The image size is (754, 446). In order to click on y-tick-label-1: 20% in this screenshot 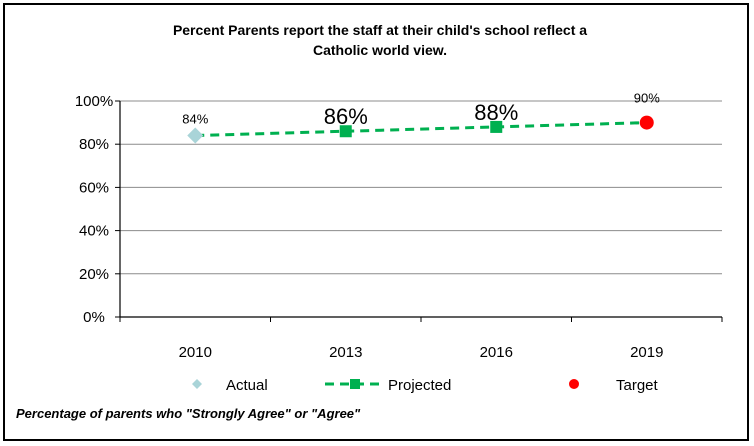, I will do `click(94, 274)`.